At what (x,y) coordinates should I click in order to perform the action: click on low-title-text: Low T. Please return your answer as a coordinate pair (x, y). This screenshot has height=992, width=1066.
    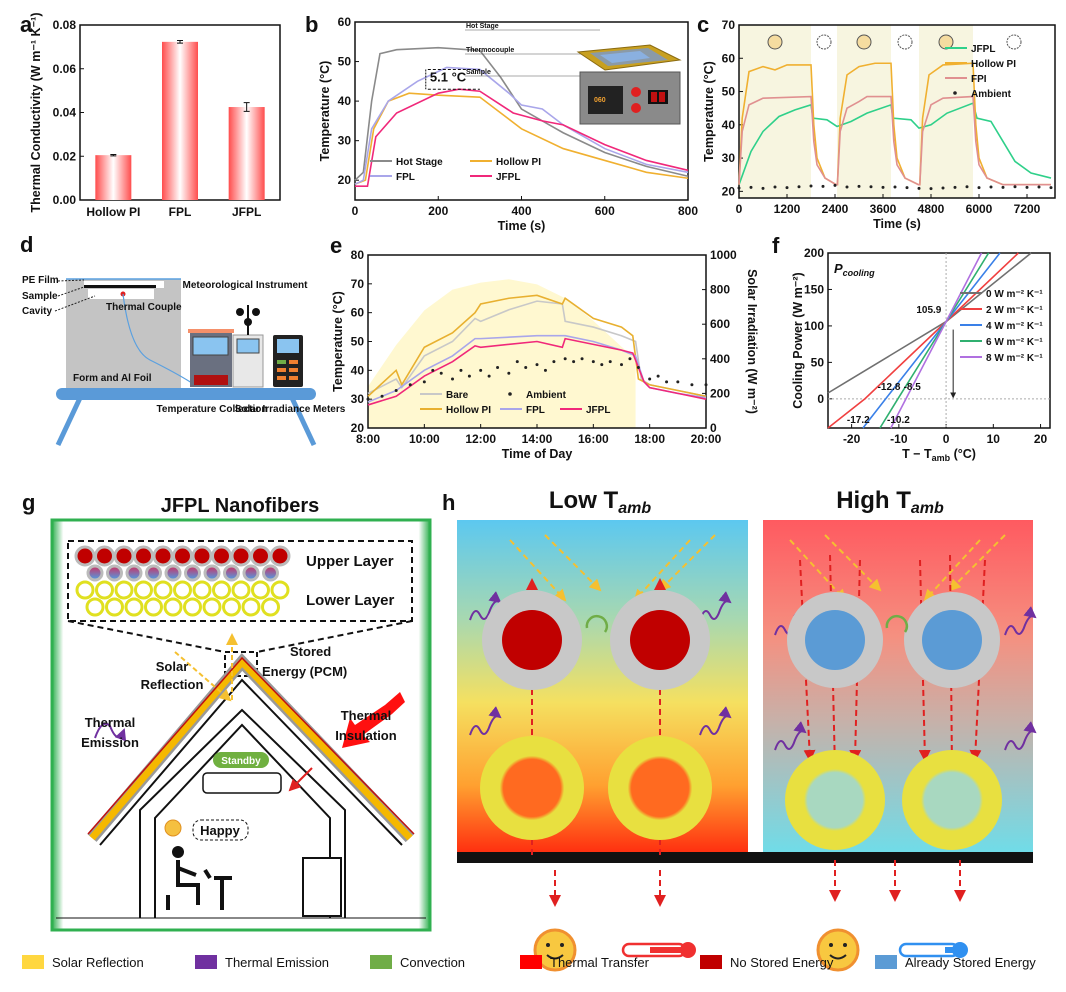
    Looking at the image, I should click on (584, 500).